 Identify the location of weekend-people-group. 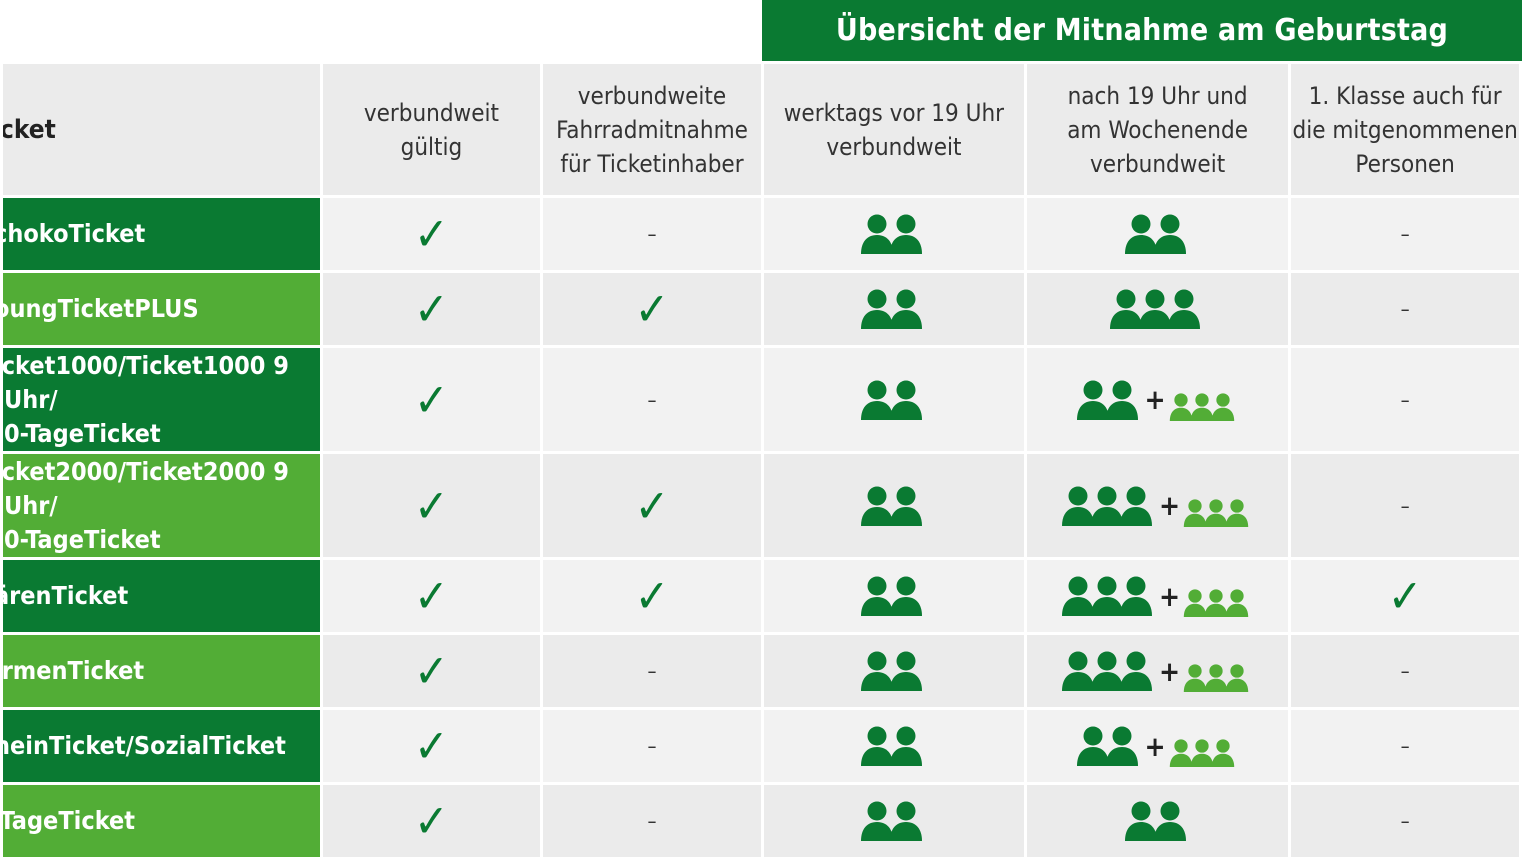
(1155, 234).